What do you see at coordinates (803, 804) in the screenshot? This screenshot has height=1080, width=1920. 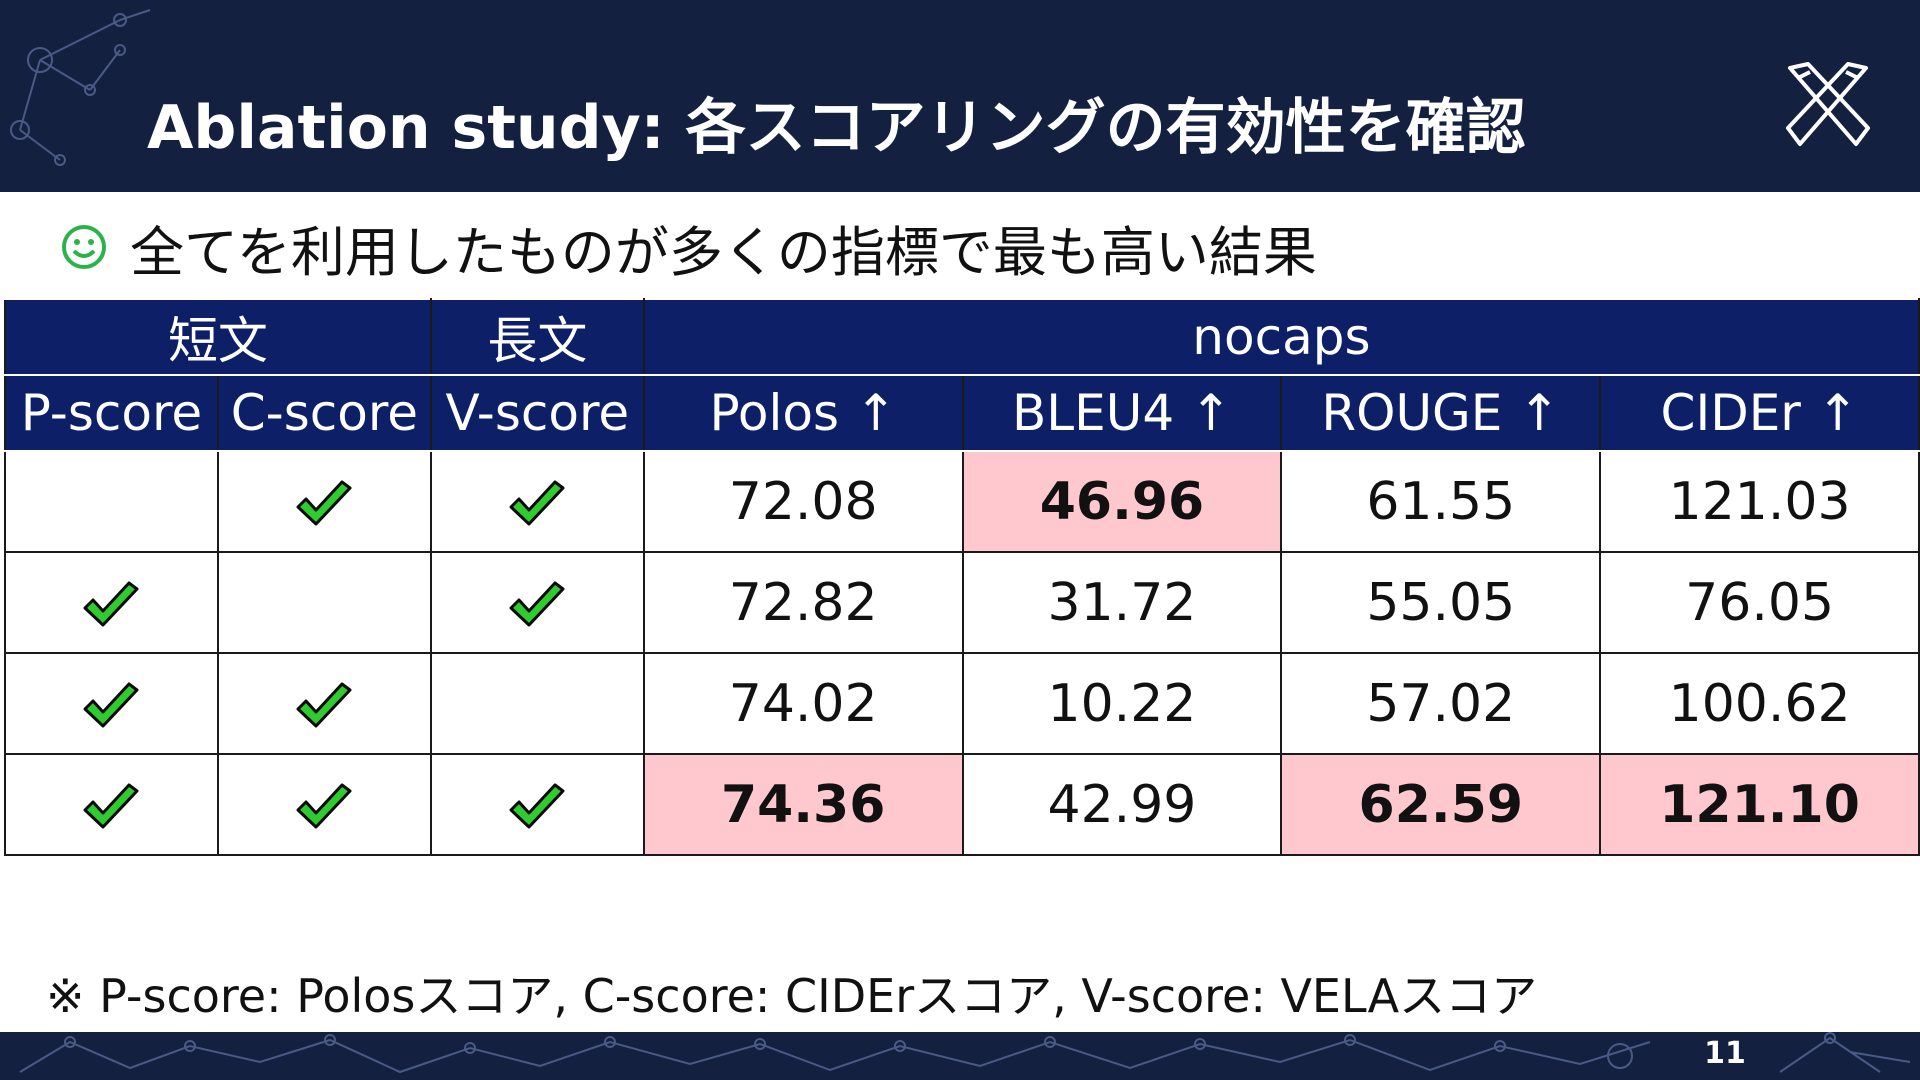 I see `cell-polos: 74.36` at bounding box center [803, 804].